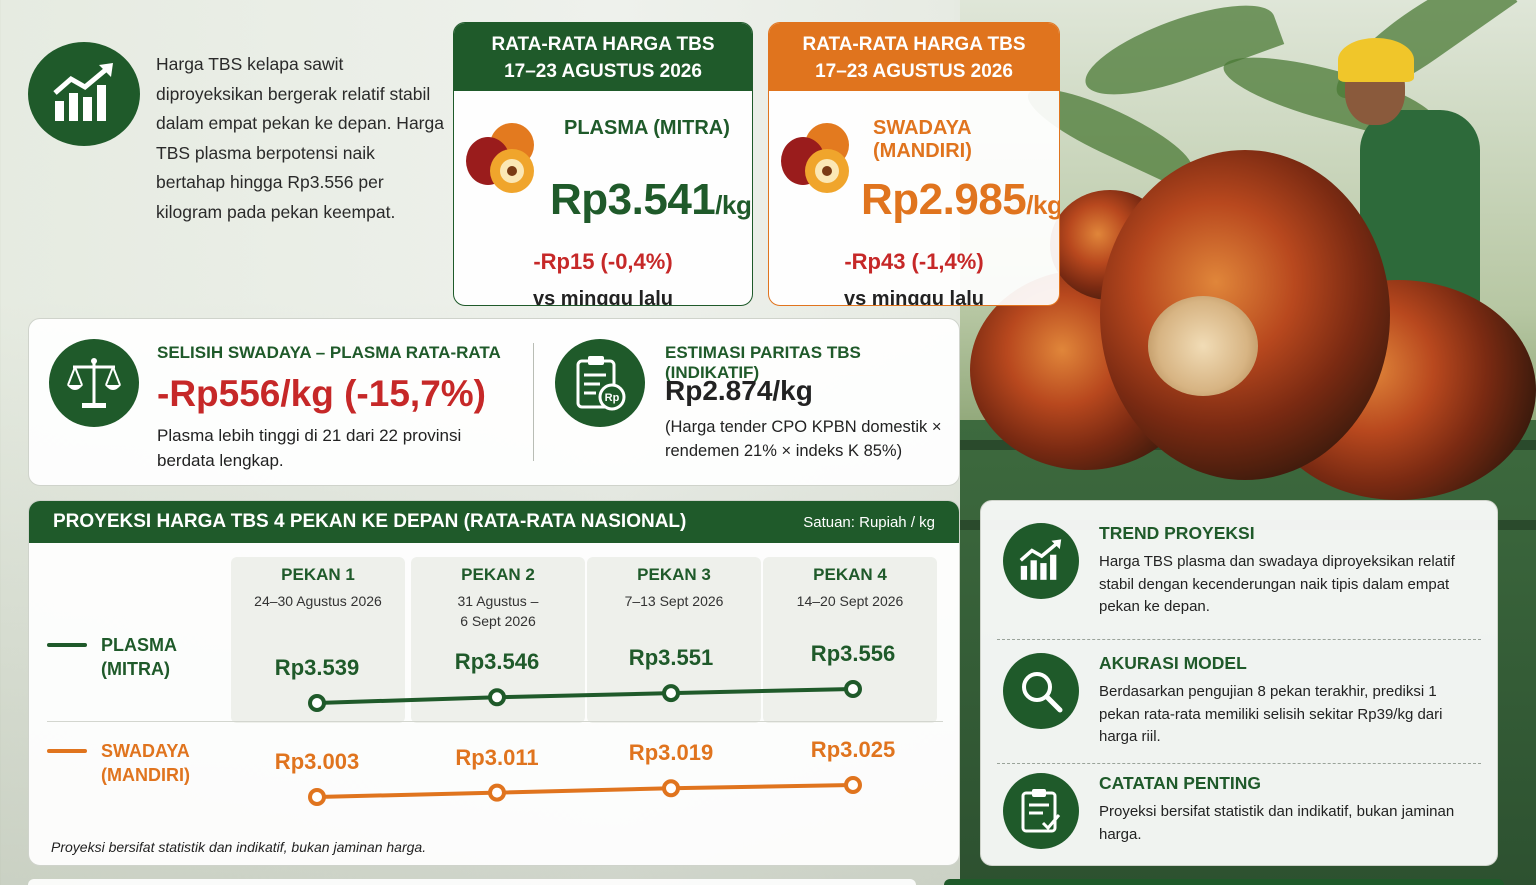 The height and width of the screenshot is (885, 1536). Describe the element at coordinates (850, 574) in the screenshot. I see `week-name: PEKAN 4` at that location.